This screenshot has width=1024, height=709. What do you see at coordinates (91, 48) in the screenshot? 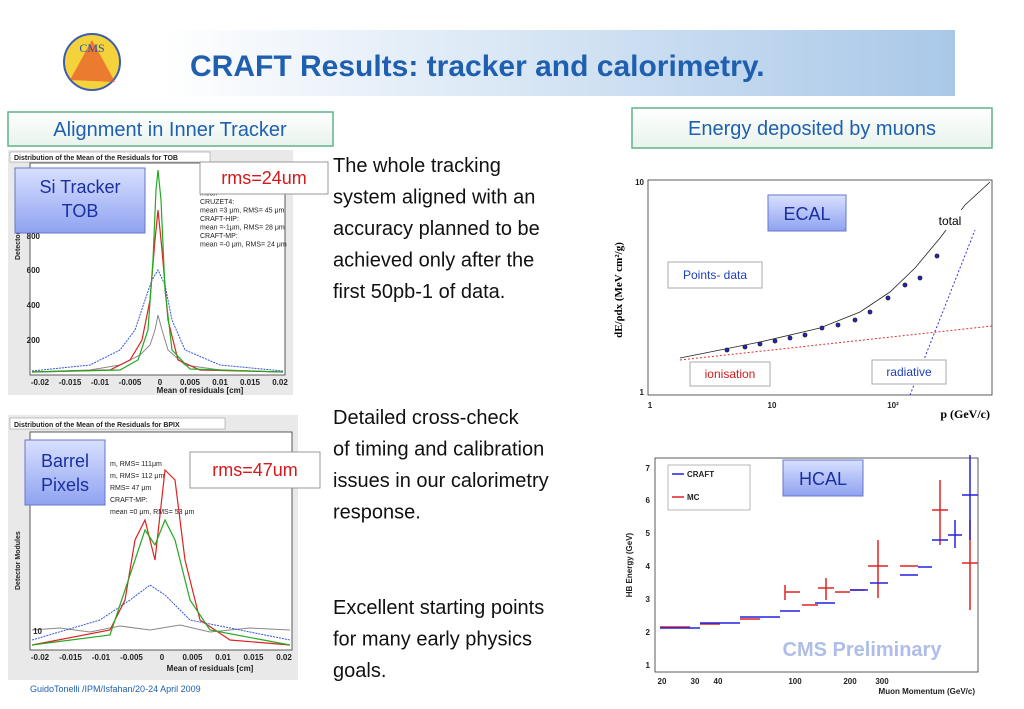
I see `logo-text: CMS` at bounding box center [91, 48].